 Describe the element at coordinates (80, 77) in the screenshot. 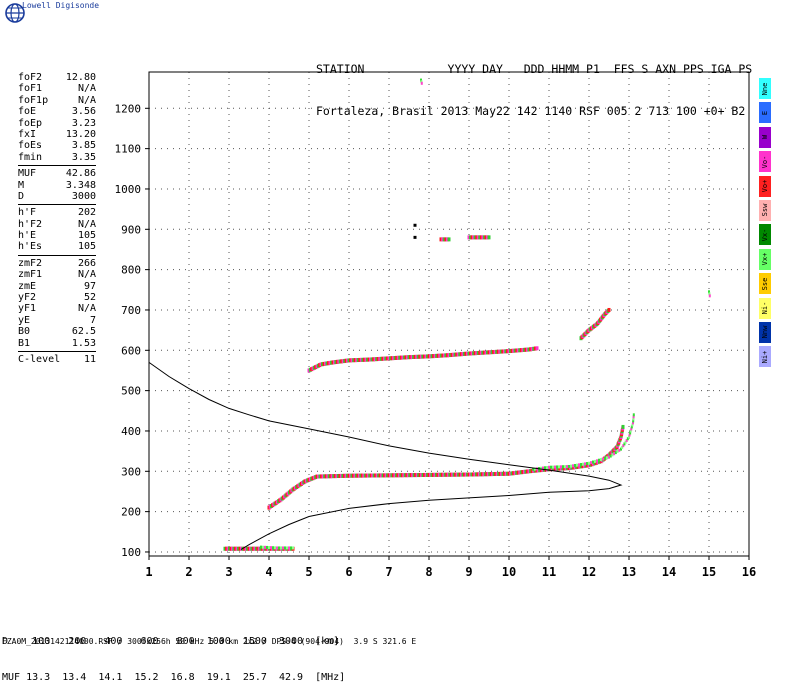

I see `param-value: 12.80` at that location.